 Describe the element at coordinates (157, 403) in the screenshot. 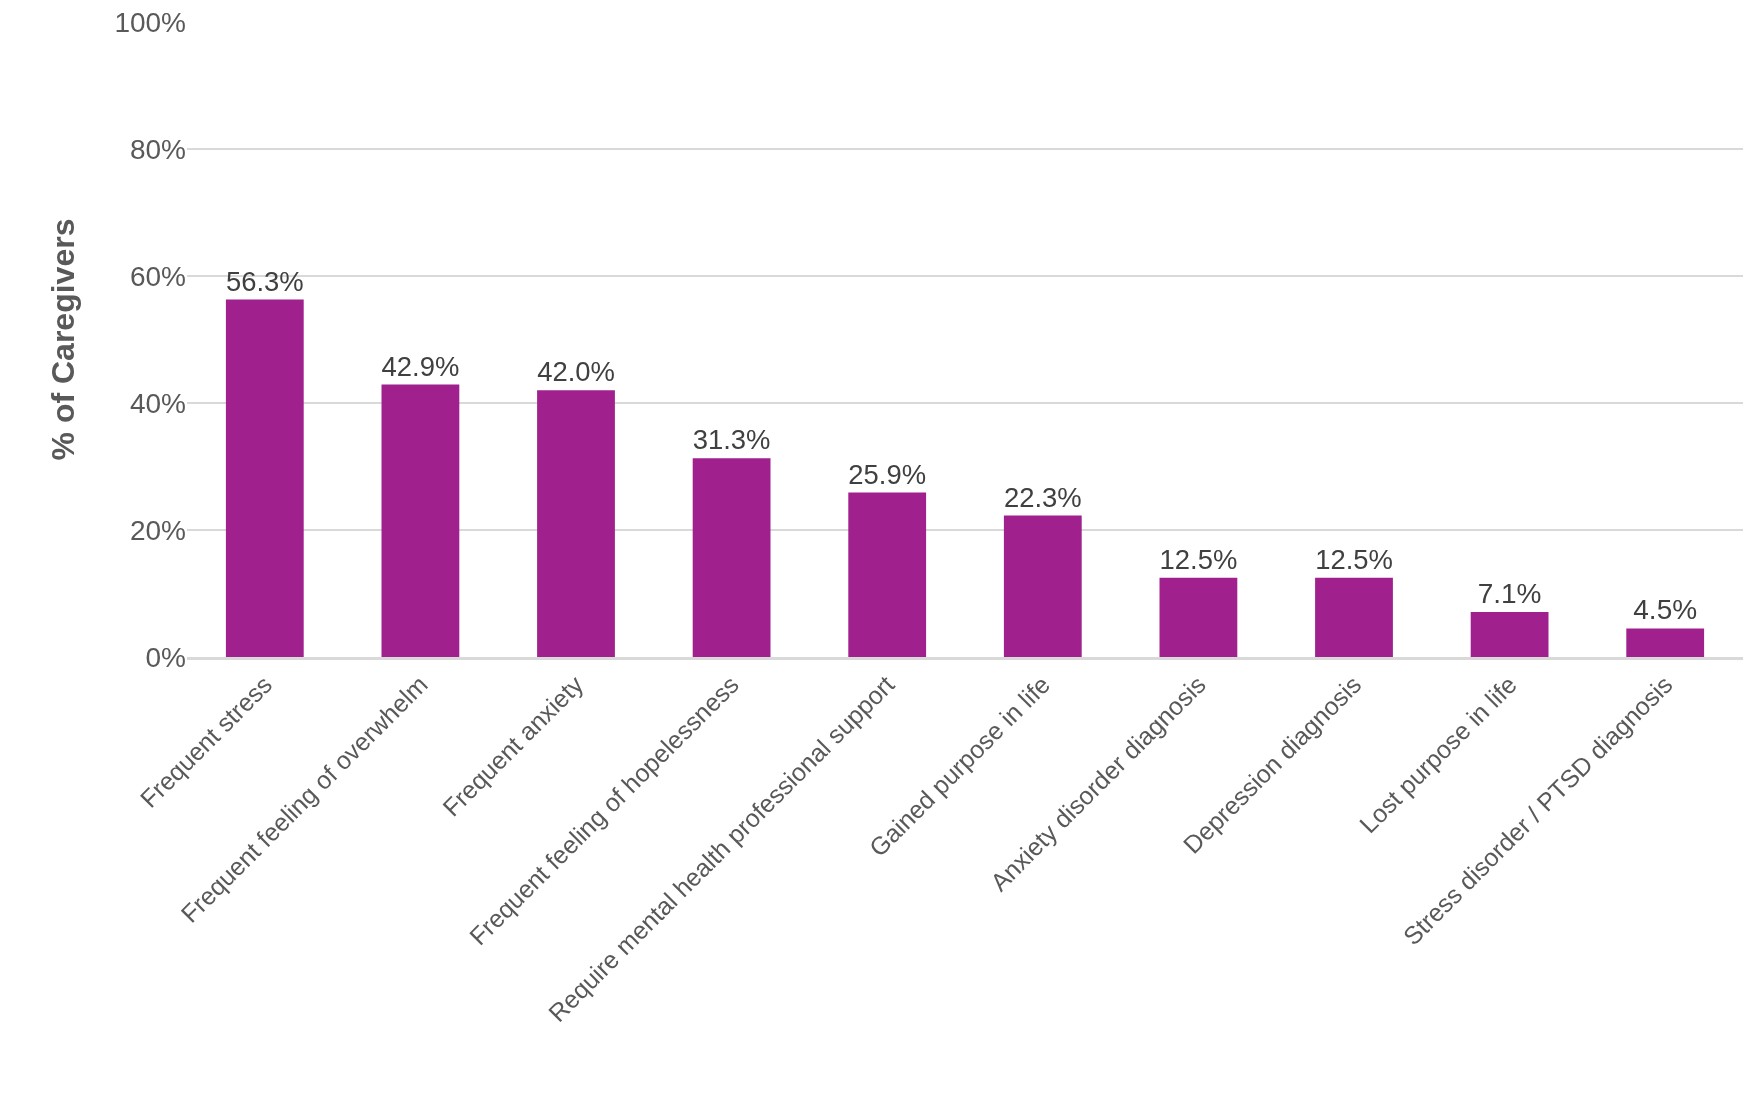

I see `y-tick-label: 40%` at that location.